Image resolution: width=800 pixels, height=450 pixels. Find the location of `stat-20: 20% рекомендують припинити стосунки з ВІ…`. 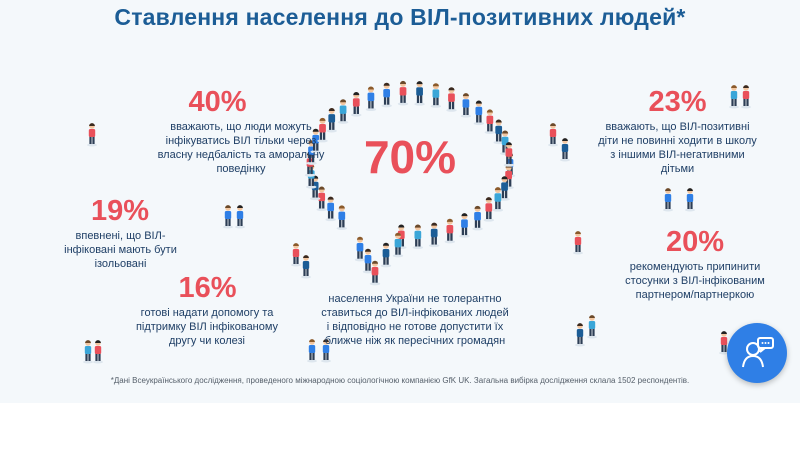

stat-20: 20% рекомендують припинити стосунки з ВІ… is located at coordinates (695, 264).